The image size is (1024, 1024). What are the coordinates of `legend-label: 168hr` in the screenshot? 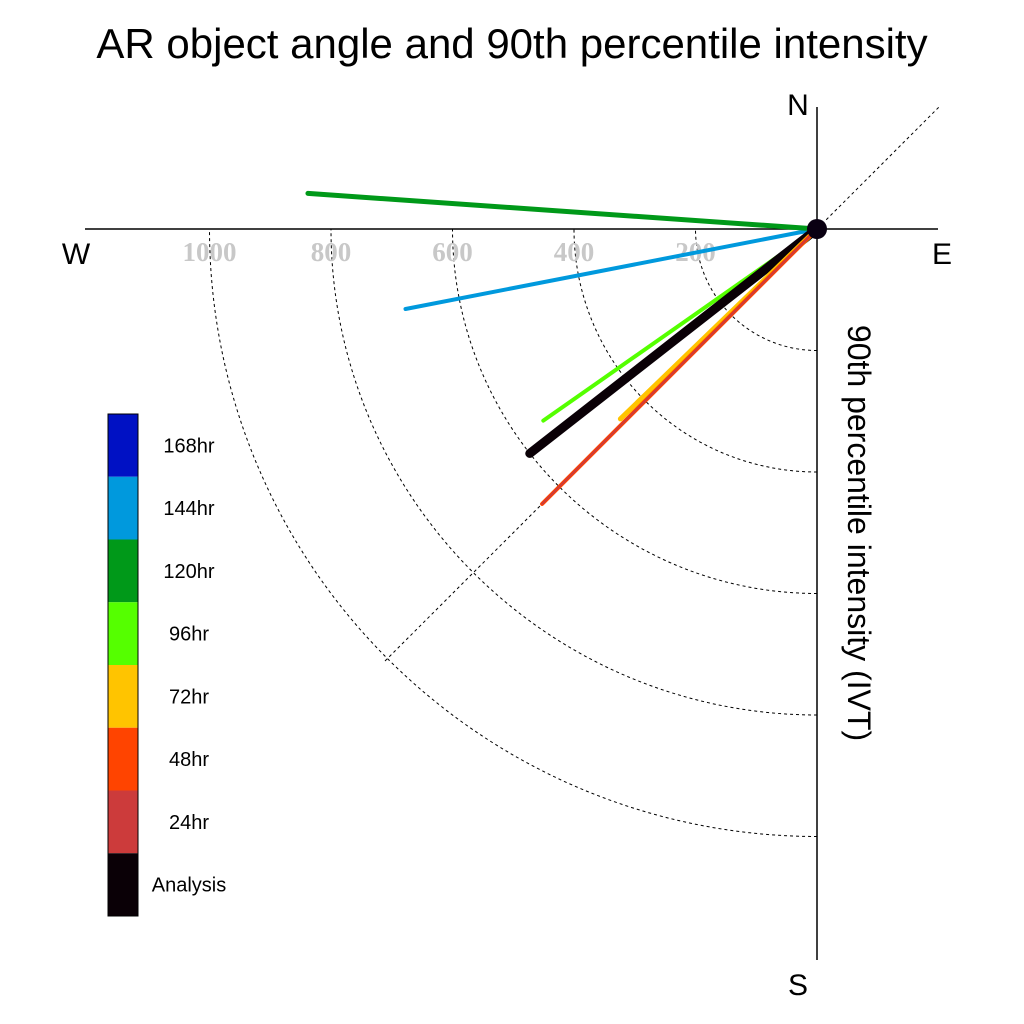 It's located at (188, 446).